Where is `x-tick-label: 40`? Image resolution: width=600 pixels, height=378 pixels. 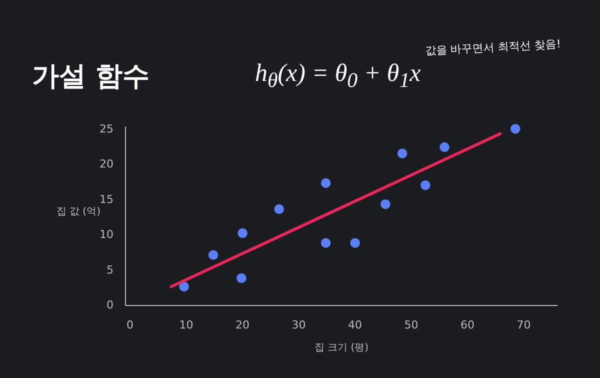
x-tick-label: 40 is located at coordinates (355, 325).